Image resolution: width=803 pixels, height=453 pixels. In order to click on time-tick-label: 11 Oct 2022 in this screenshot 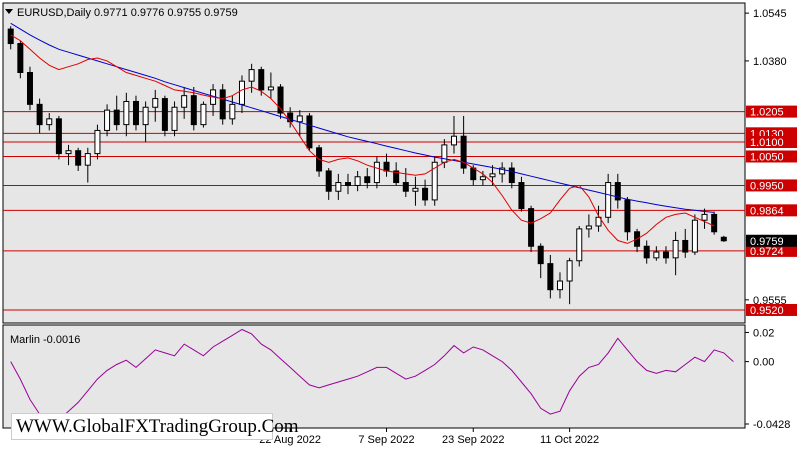, I will do `click(569, 440)`.